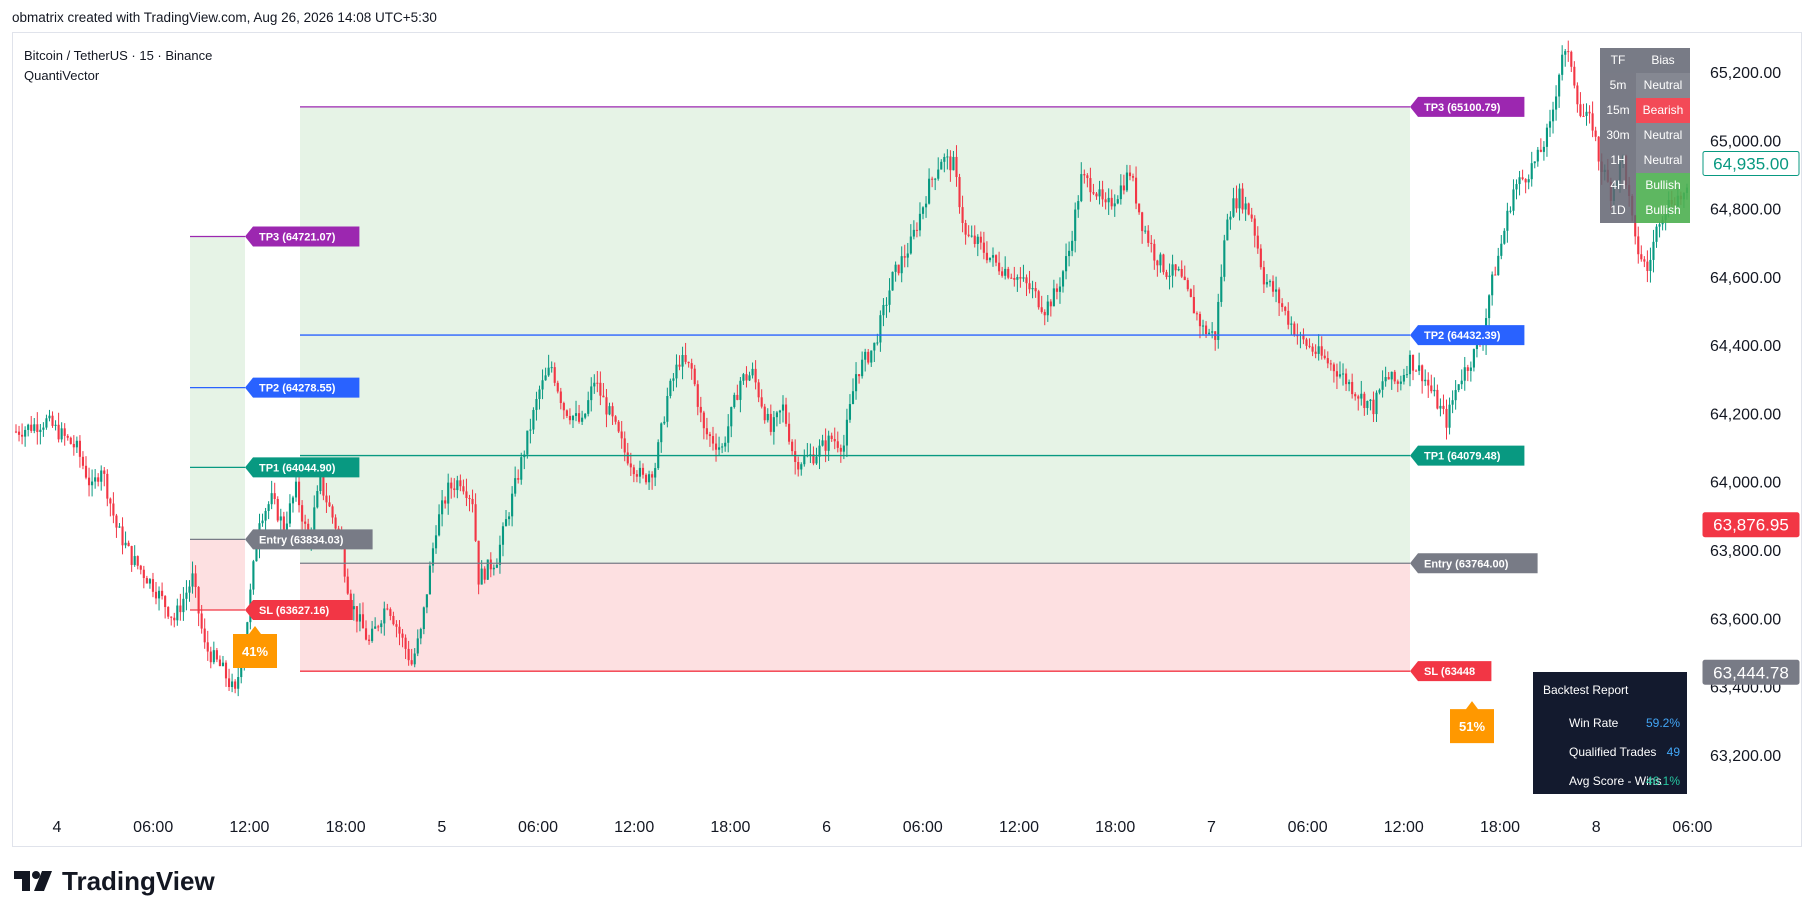  Describe the element at coordinates (1745, 551) in the screenshot. I see `y-axis-tick: 63,800.00` at that location.